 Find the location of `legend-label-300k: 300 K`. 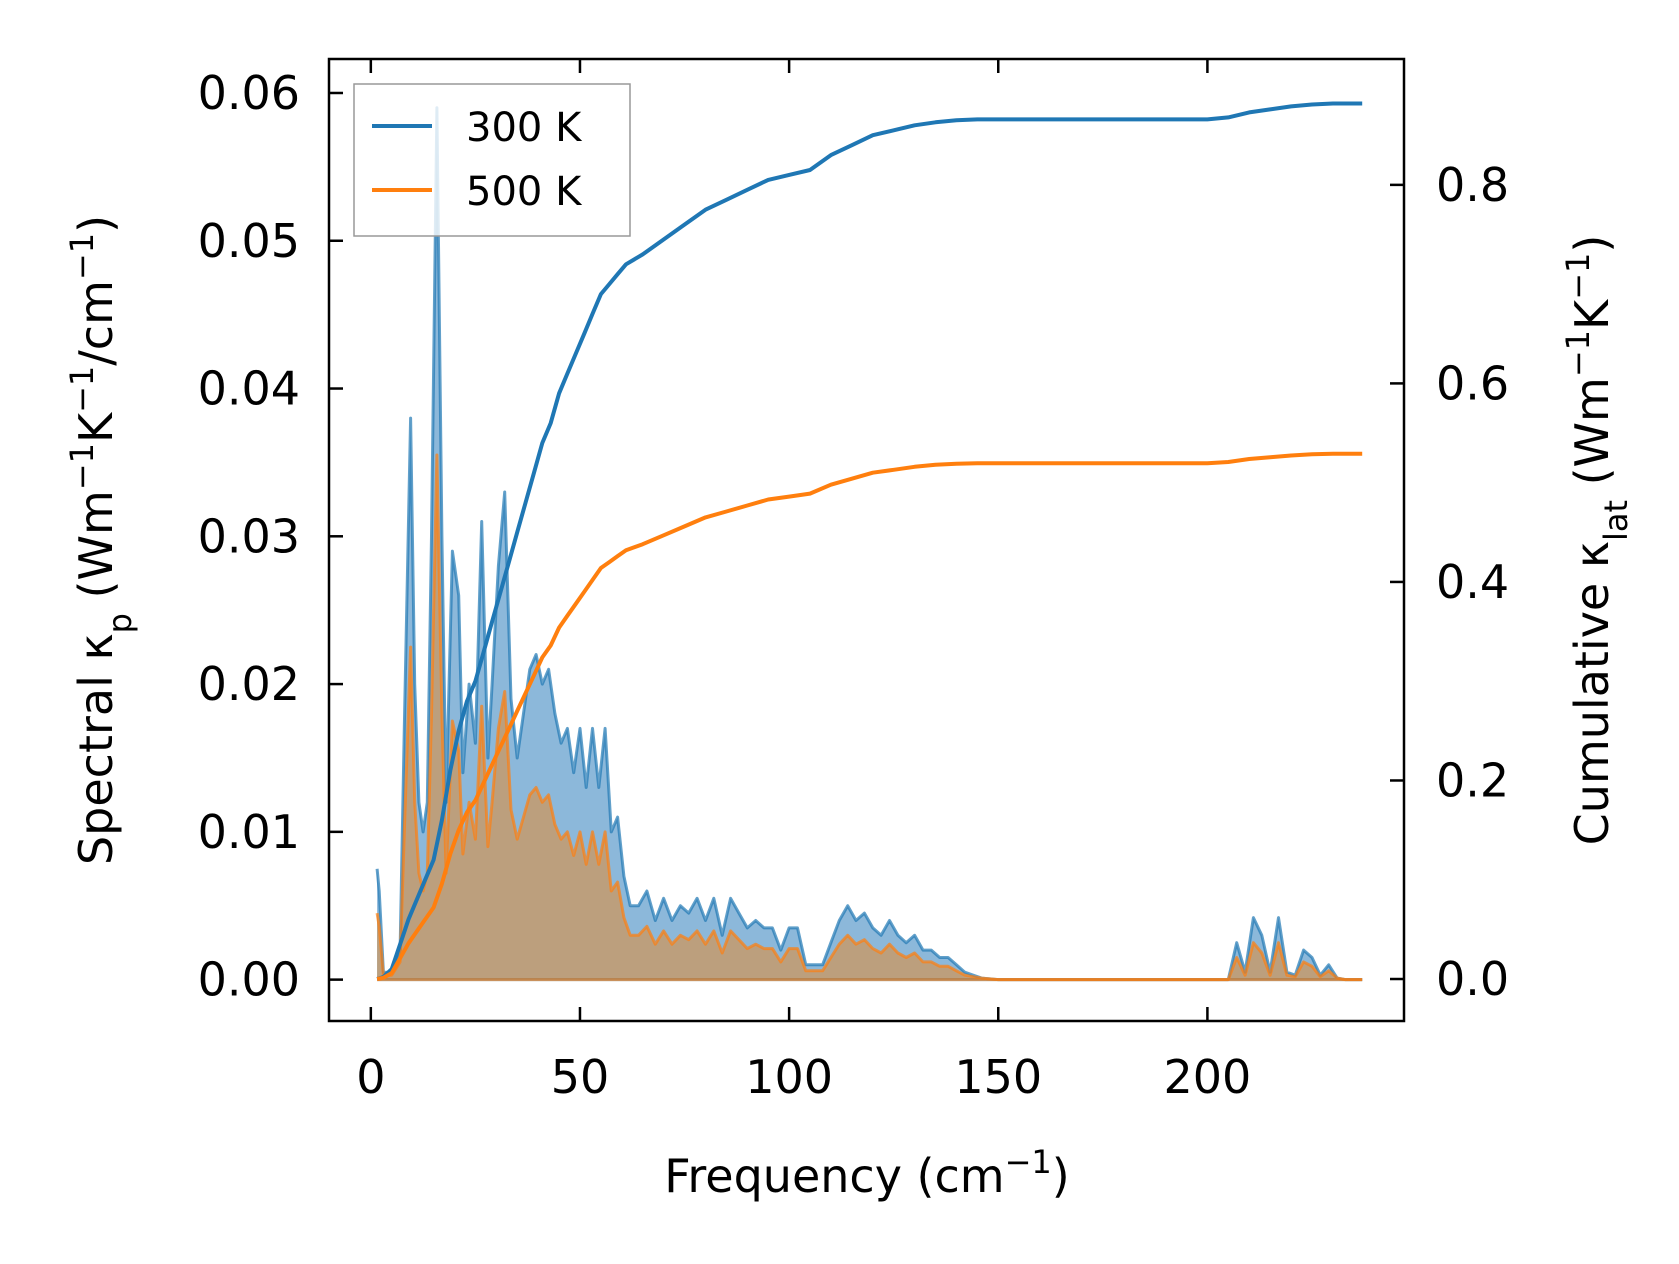

legend-label-300k: 300 K is located at coordinates (524, 128).